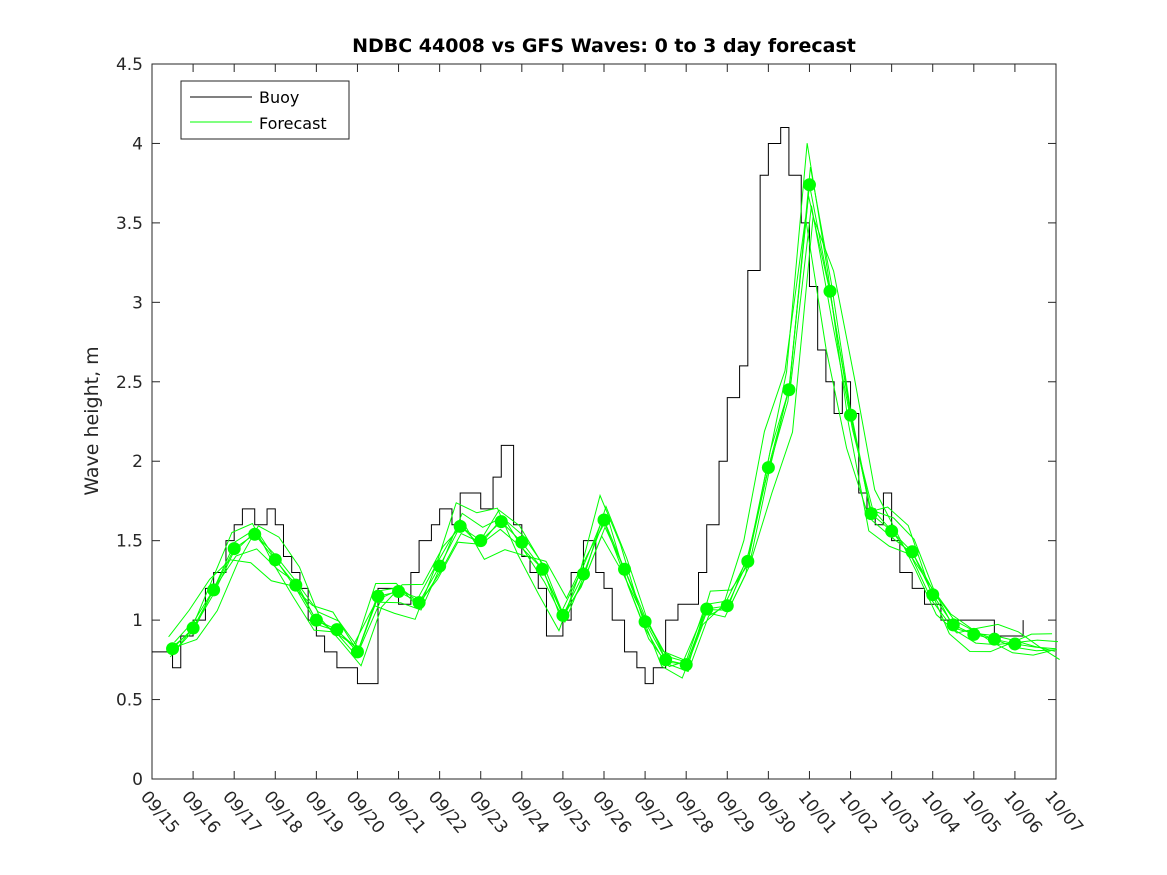 This screenshot has width=1167, height=875. Describe the element at coordinates (137, 462) in the screenshot. I see `y-tick-label: 2` at that location.